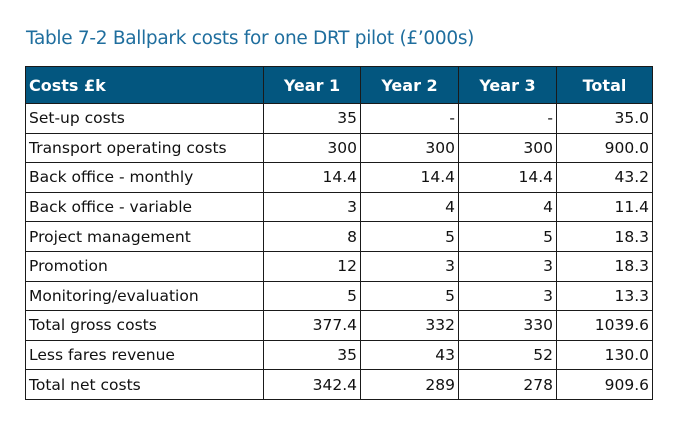 This screenshot has height=426, width=674. Describe the element at coordinates (409, 266) in the screenshot. I see `year-2-value: 3` at that location.